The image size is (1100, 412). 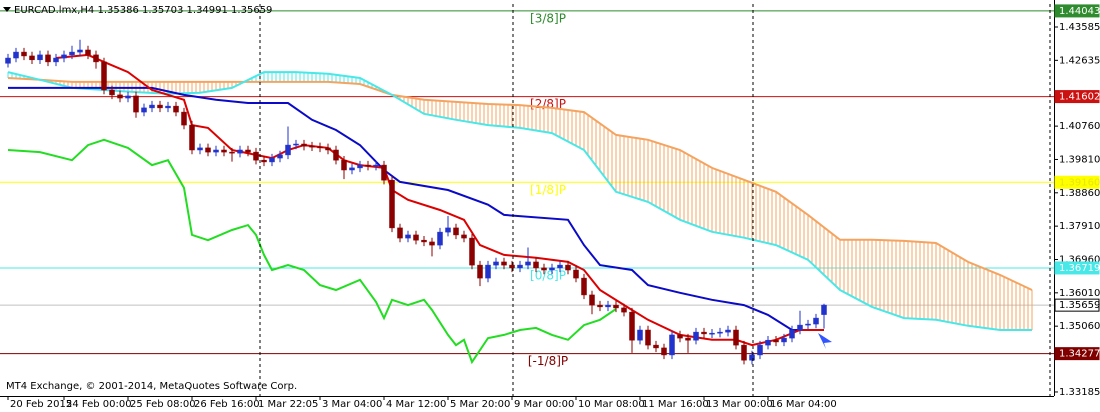 I want to click on y-tick-label: 1.35060, so click(x=1079, y=326).